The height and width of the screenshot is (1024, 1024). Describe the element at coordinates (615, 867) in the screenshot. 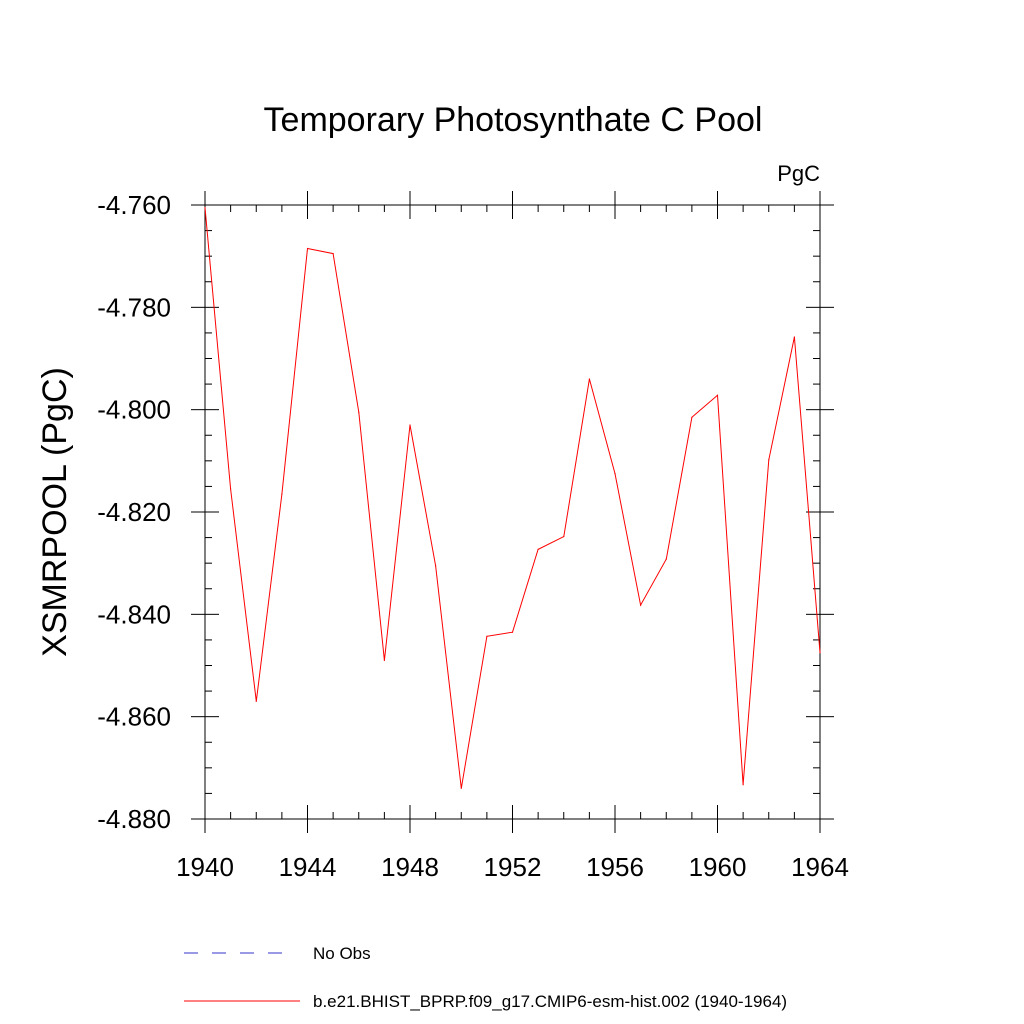

I see `x-tick-label: 1956` at that location.